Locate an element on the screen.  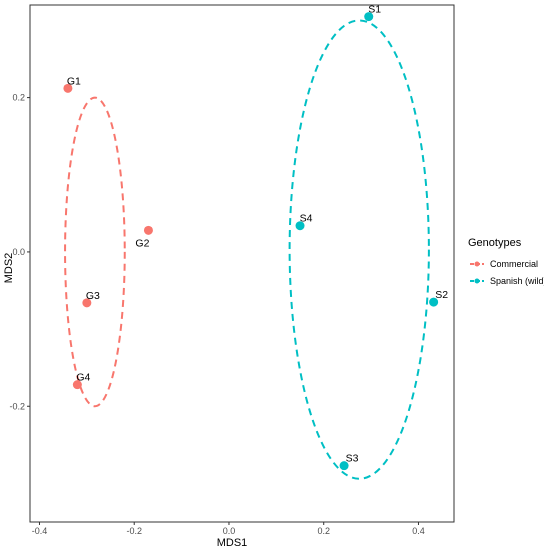
point-label: S1 is located at coordinates (374, 10).